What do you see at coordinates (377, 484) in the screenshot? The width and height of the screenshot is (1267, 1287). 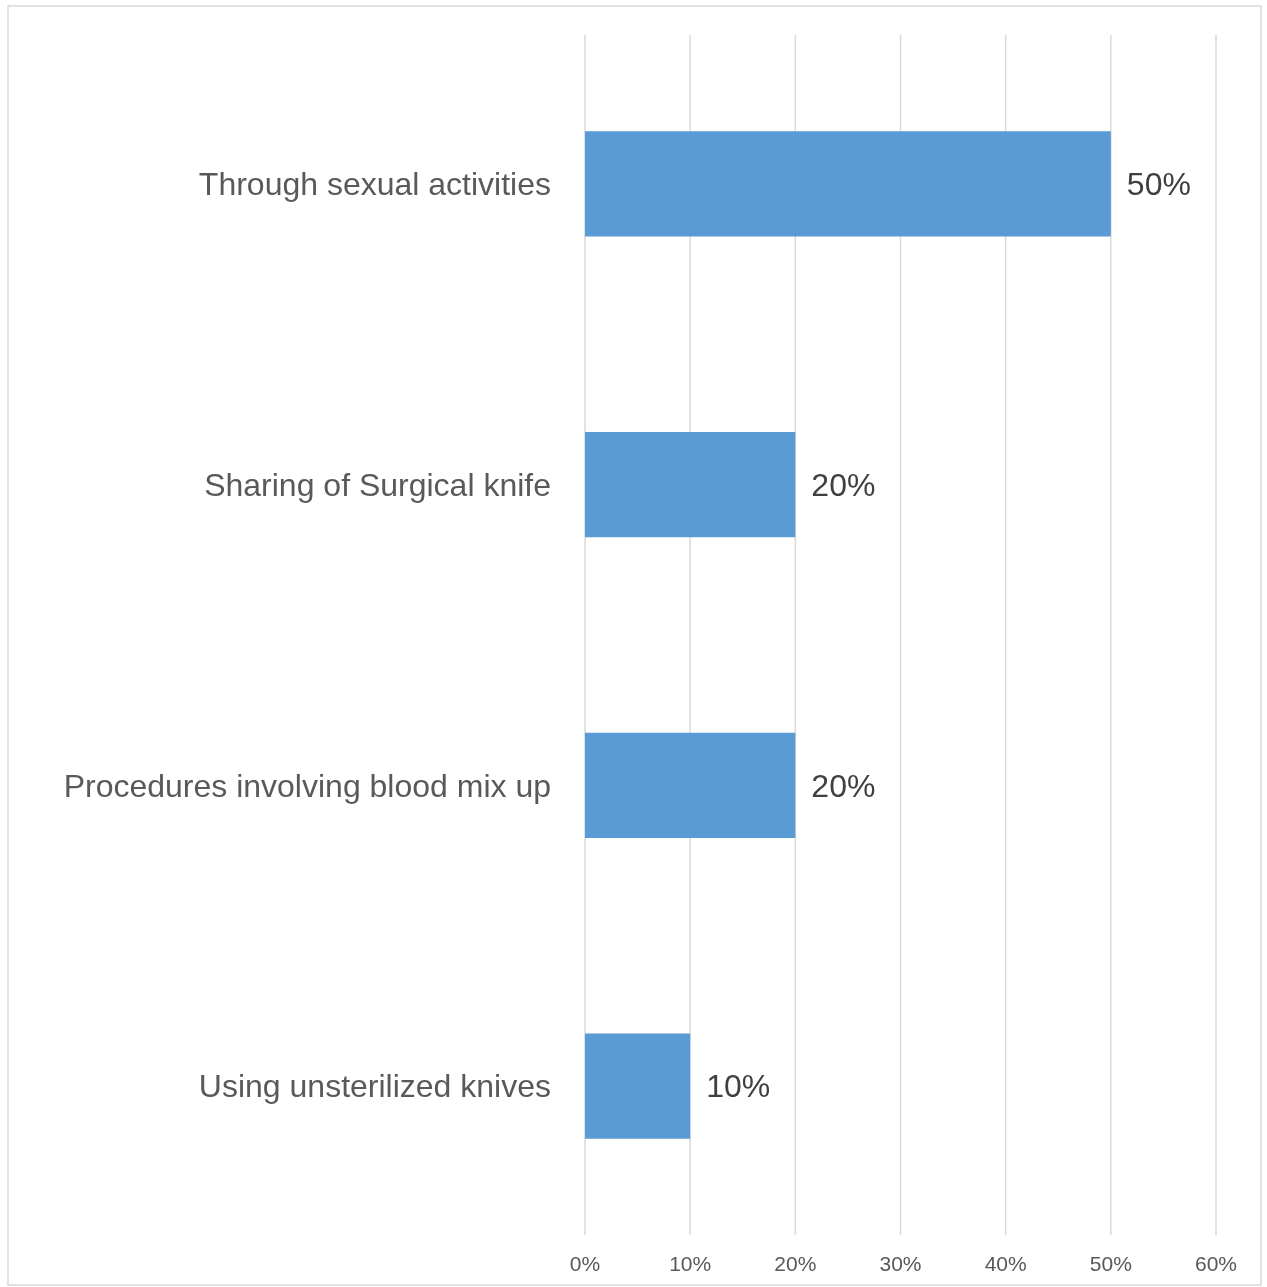 I see `y-tick-label: Sharing of Surgical knife` at bounding box center [377, 484].